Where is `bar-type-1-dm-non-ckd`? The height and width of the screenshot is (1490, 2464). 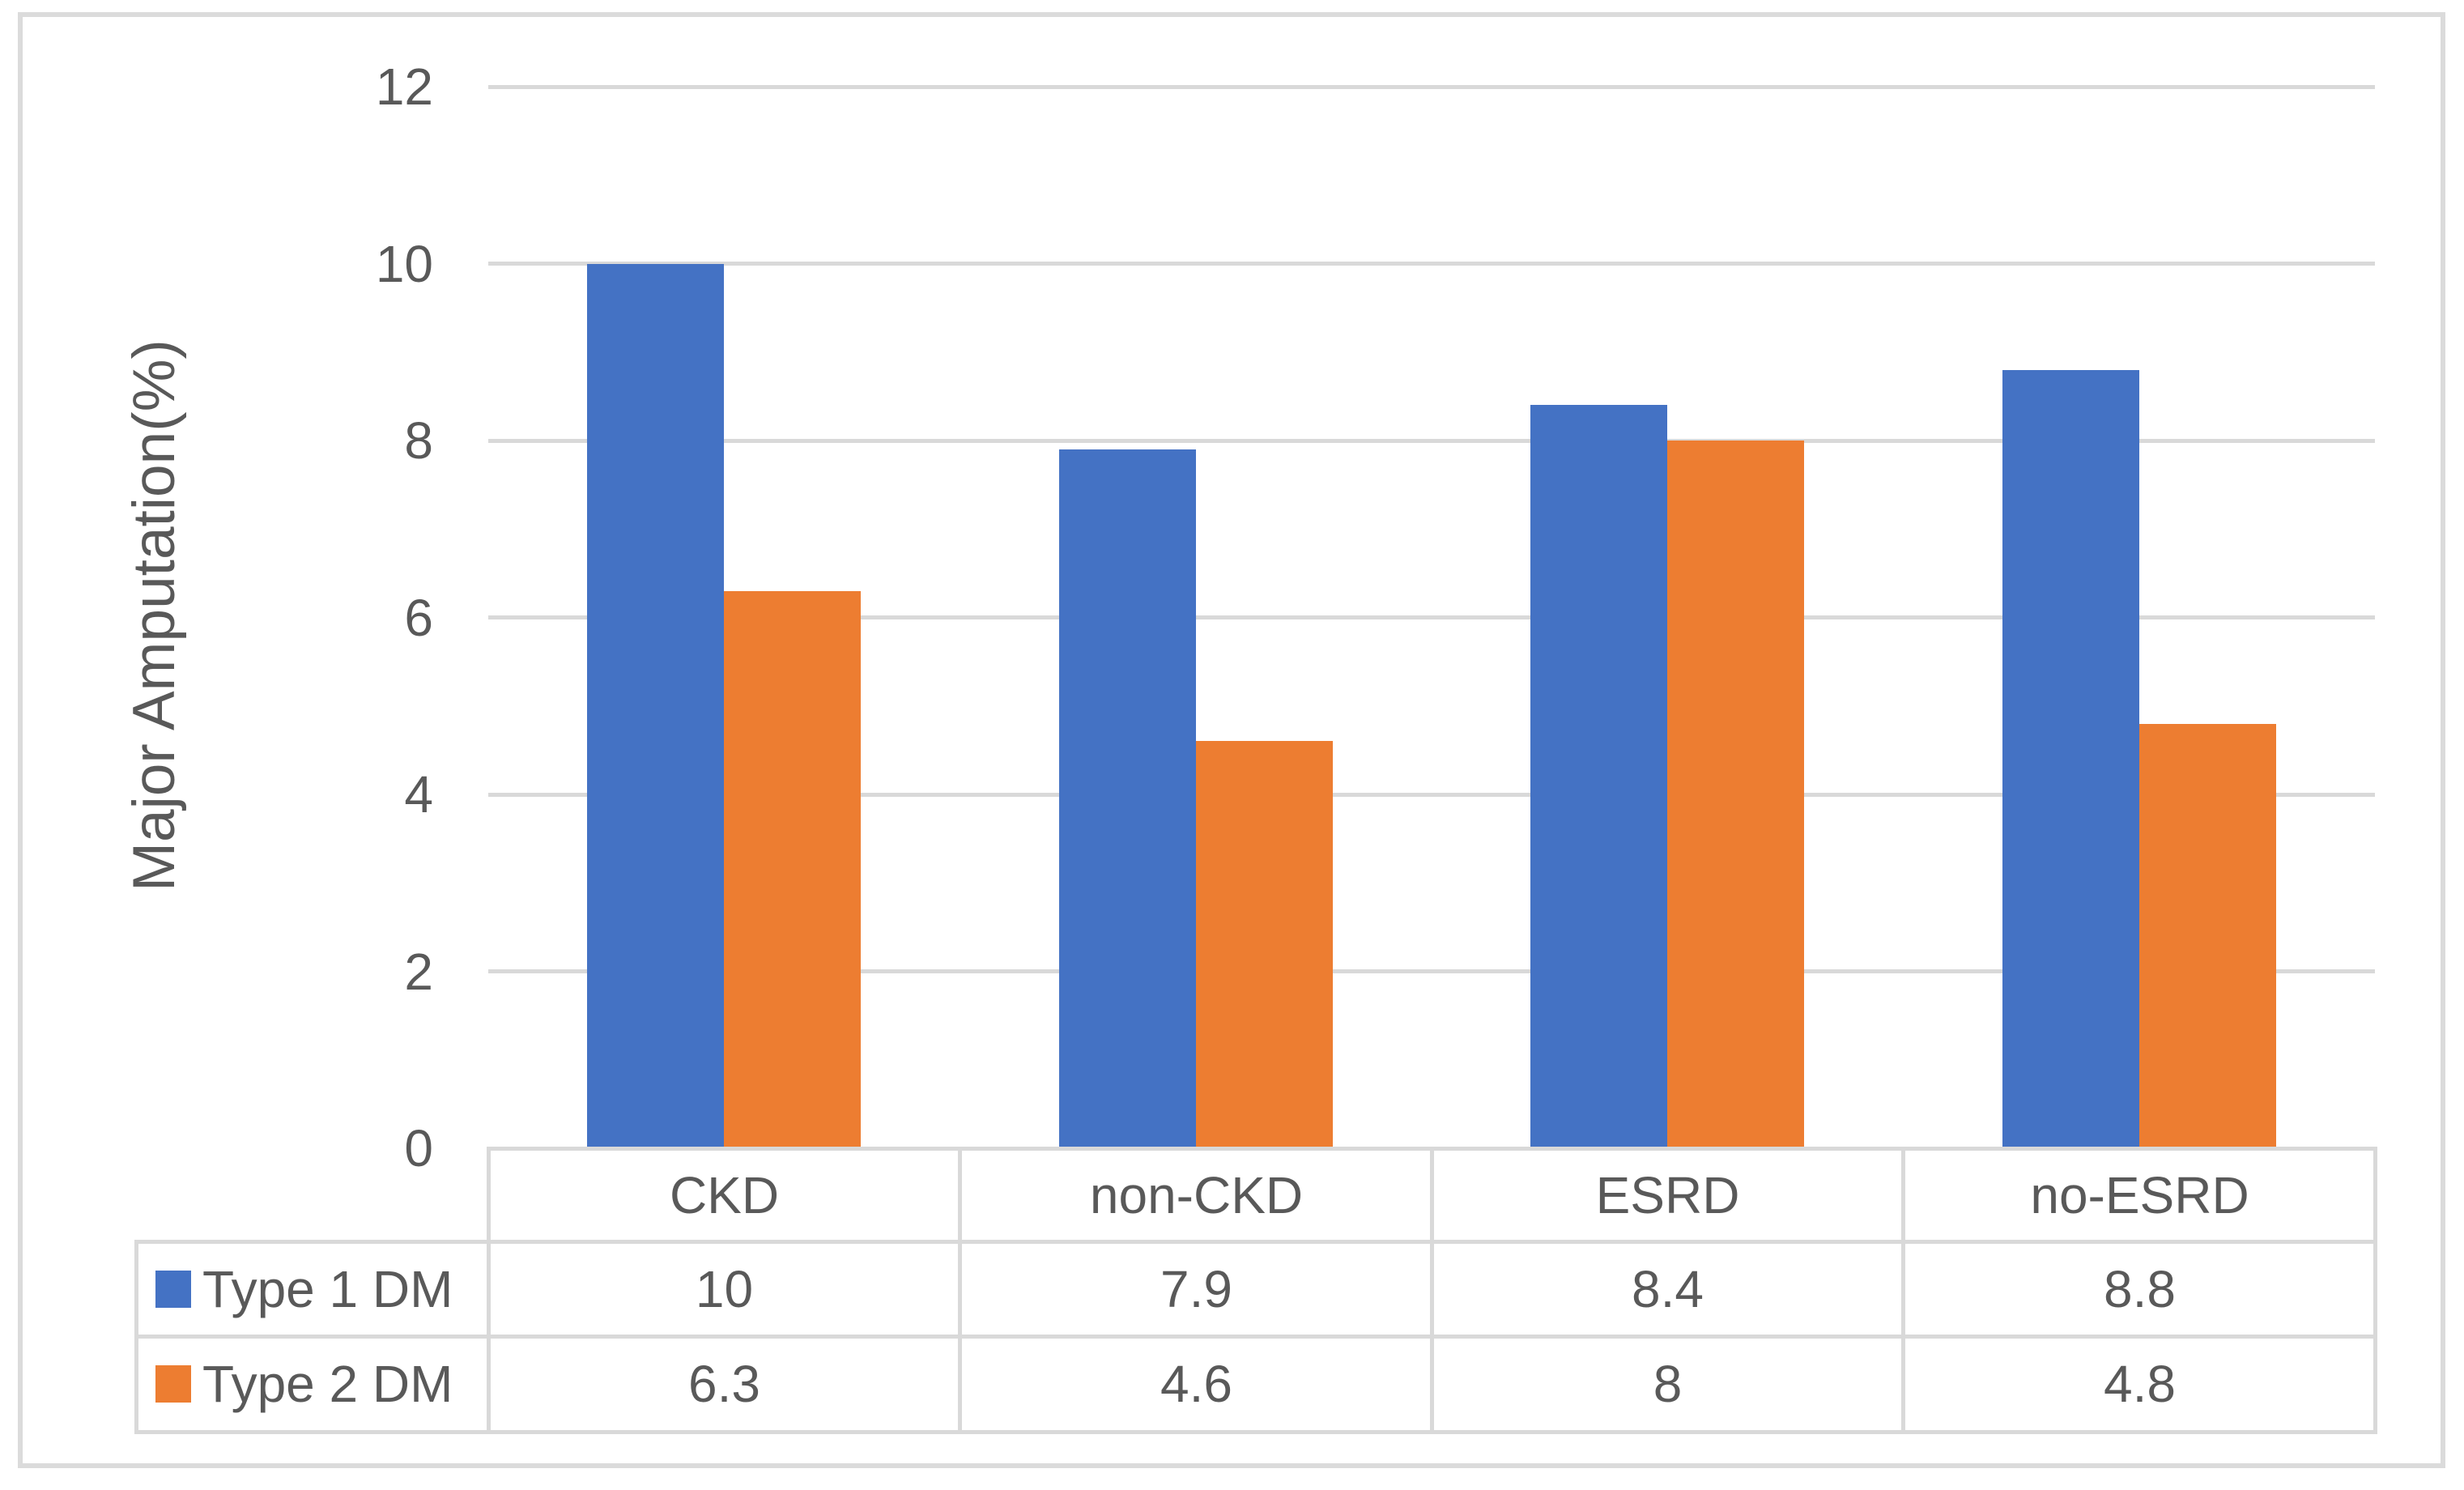 bar-type-1-dm-non-ckd is located at coordinates (1127, 798).